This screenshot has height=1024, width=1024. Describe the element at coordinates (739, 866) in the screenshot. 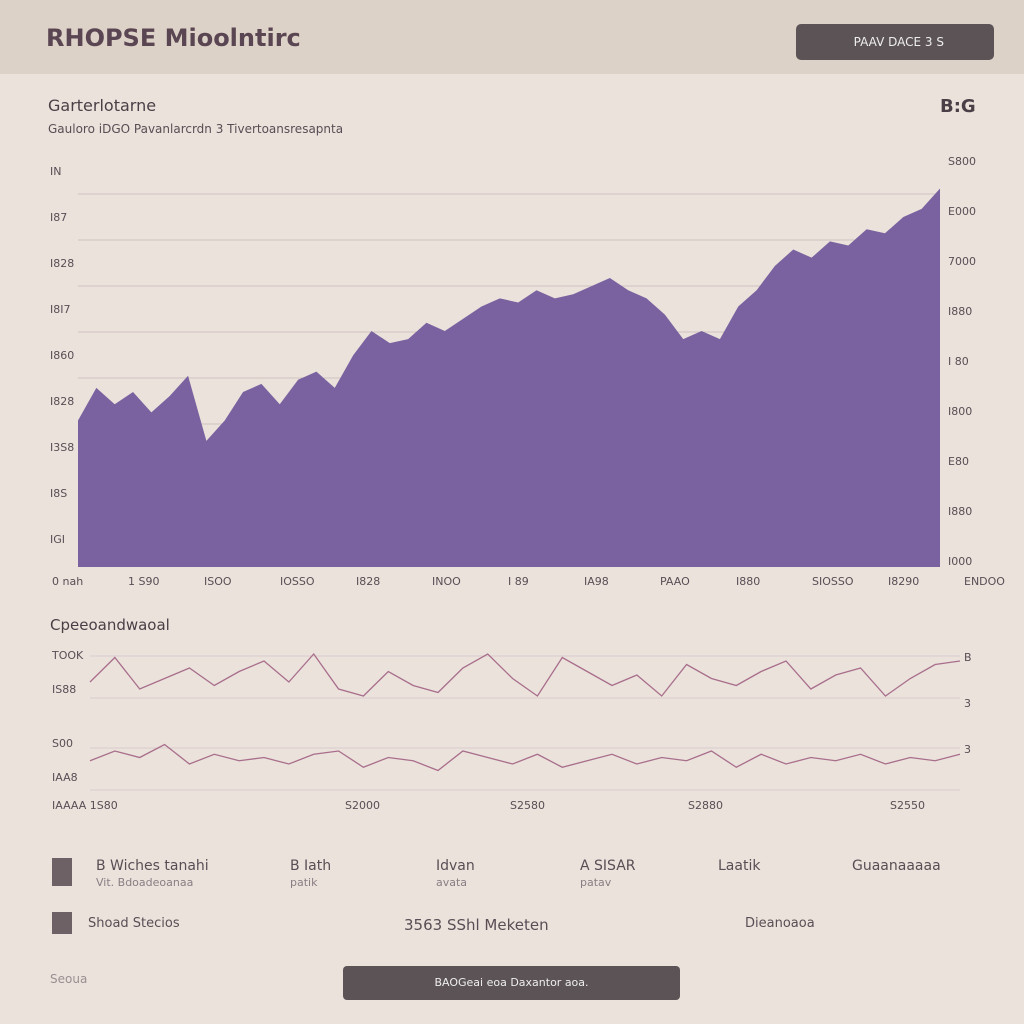

I see `stat-title: Laatik` at that location.